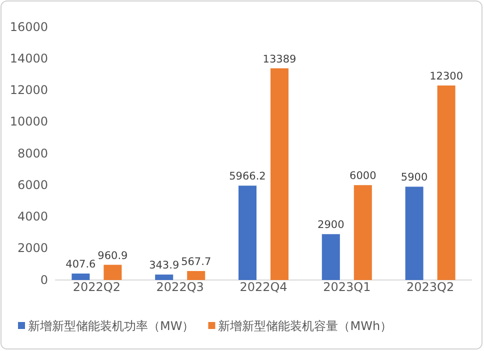  What do you see at coordinates (164, 266) in the screenshot?
I see `data-label: 343.9` at bounding box center [164, 266].